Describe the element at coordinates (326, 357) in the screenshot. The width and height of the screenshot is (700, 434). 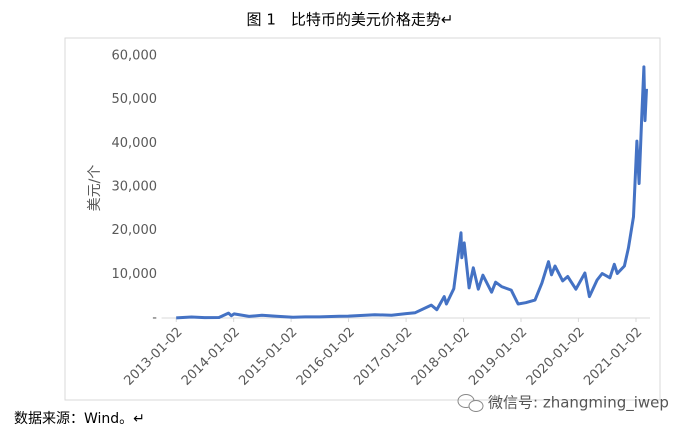
I see `x-tick-label: 2016-01-02` at that location.